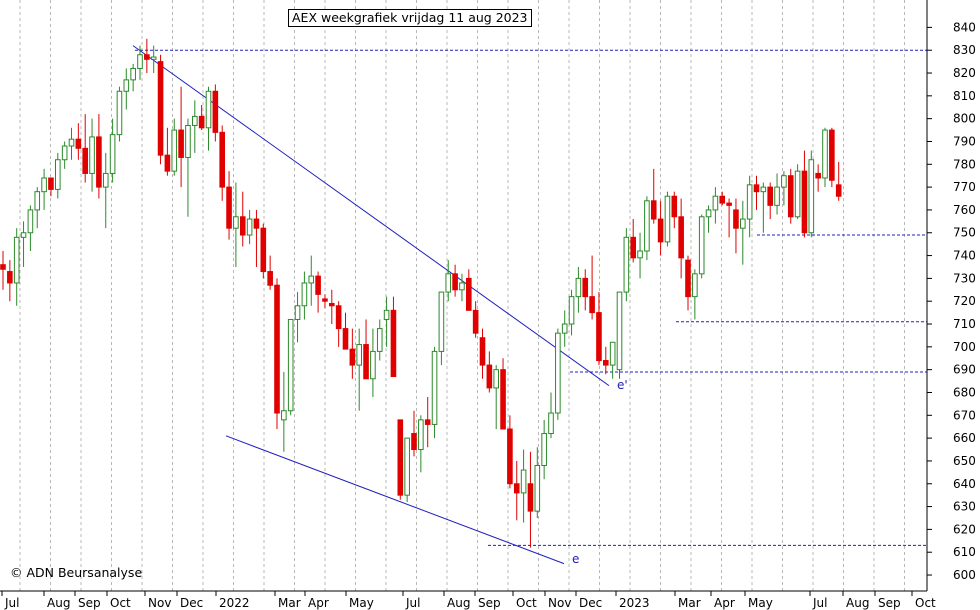 Image resolution: width=980 pixels, height=610 pixels. I want to click on y-tick-label: 770, so click(964, 187).